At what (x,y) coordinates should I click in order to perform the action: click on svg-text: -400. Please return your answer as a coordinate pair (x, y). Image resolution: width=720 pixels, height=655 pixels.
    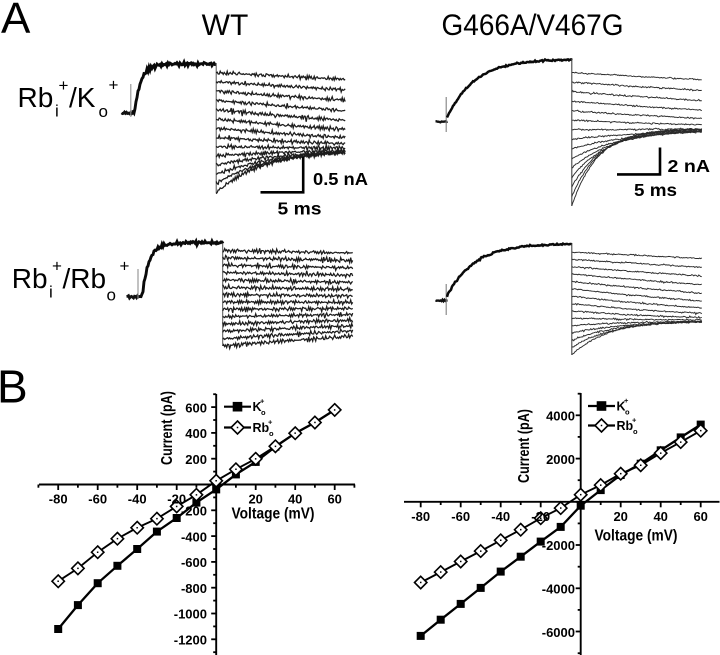
    Looking at the image, I should click on (194, 536).